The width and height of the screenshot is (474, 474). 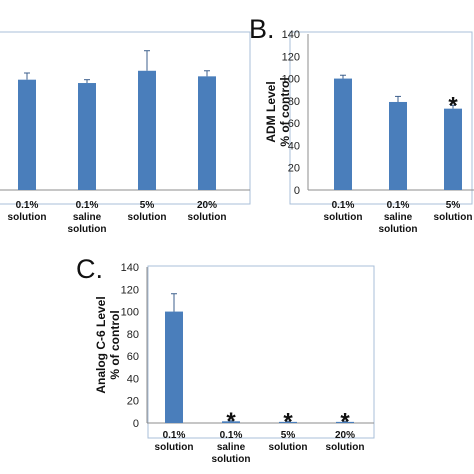 I want to click on y-tick-label: 60, so click(x=133, y=357).